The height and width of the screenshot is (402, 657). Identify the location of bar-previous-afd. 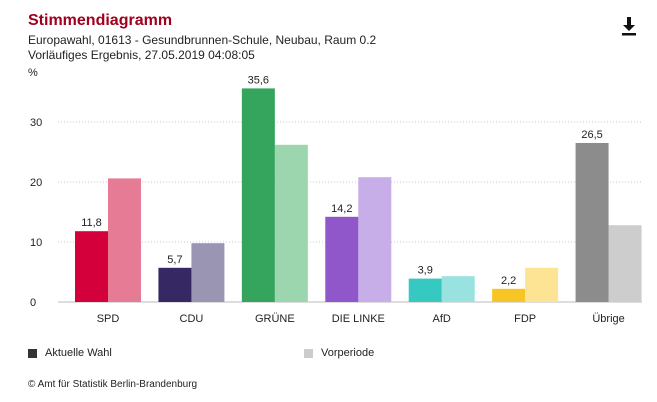
(458, 289).